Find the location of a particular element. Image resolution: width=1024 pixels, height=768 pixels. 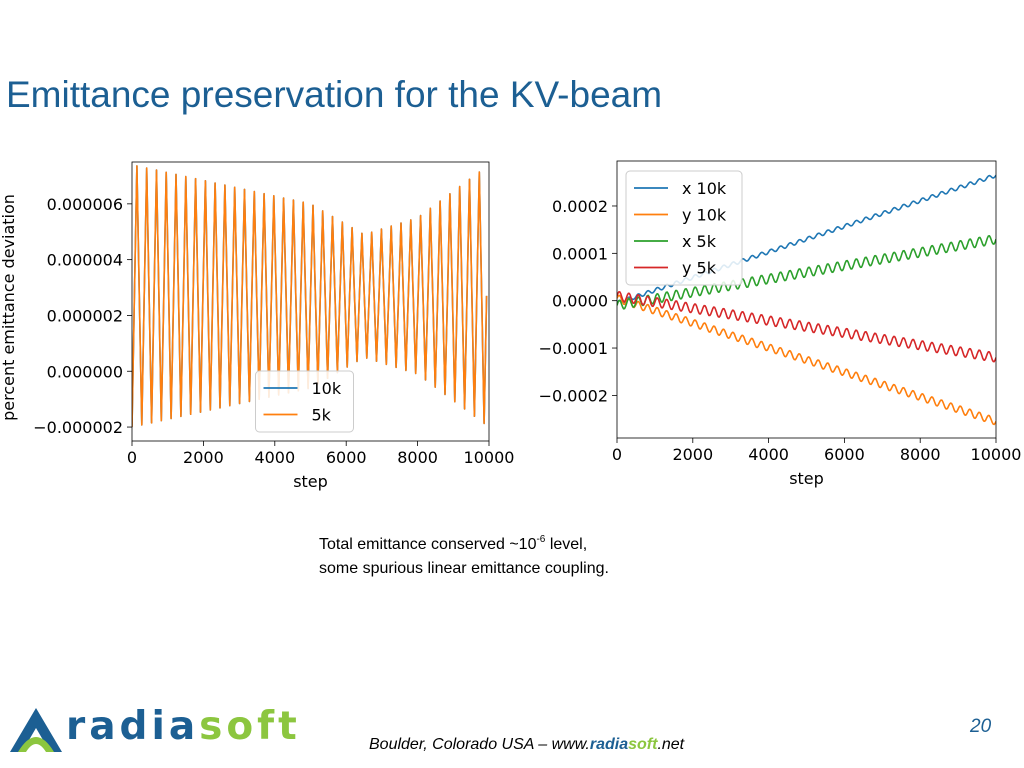

series-line-5k is located at coordinates (310, 296).